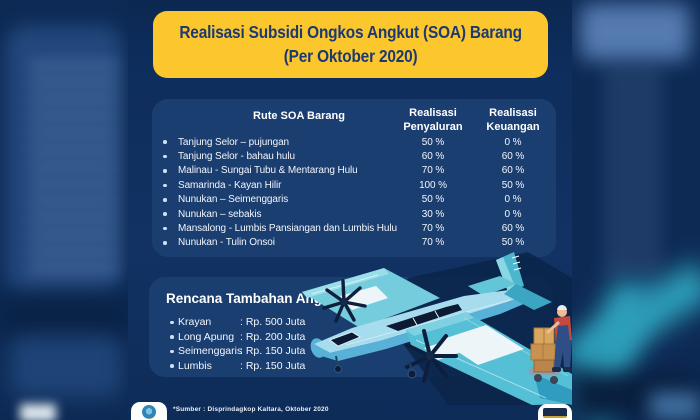 The image size is (700, 420). What do you see at coordinates (354, 142) in the screenshot?
I see `table-row: Tanjung Selor – pujungan 50 % 0 %` at bounding box center [354, 142].